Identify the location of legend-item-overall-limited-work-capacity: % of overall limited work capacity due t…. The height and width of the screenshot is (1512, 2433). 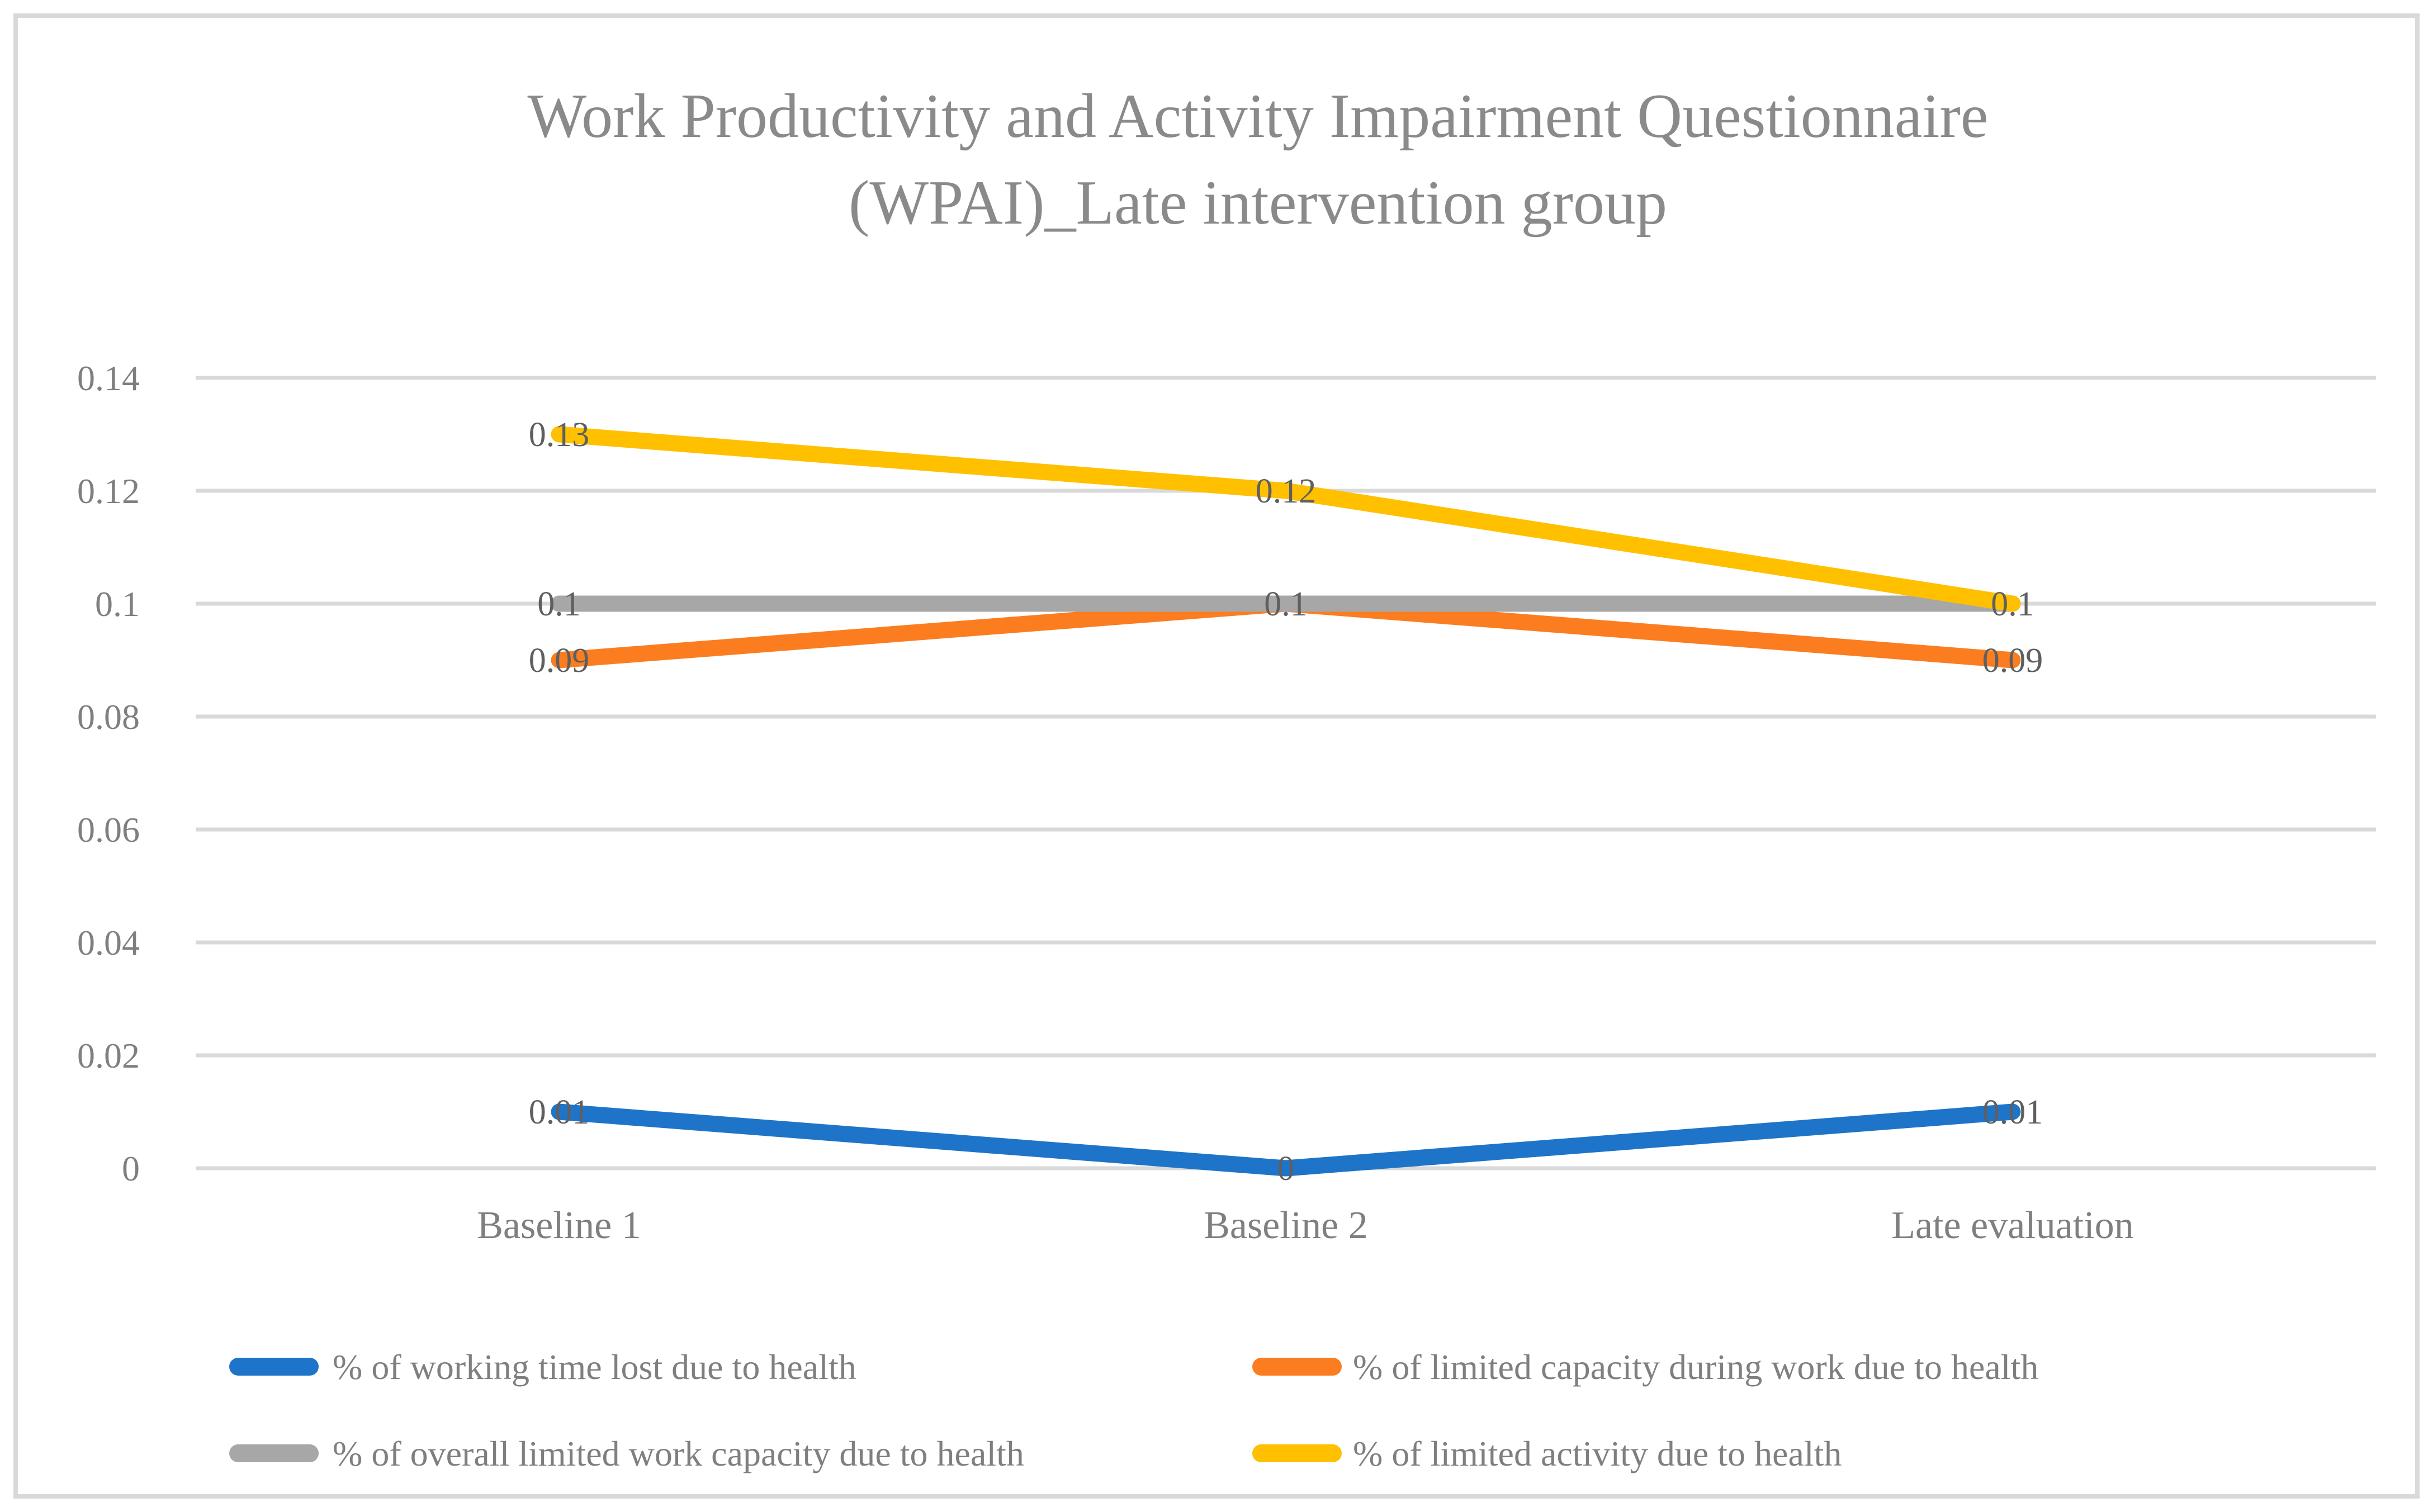
(627, 1453).